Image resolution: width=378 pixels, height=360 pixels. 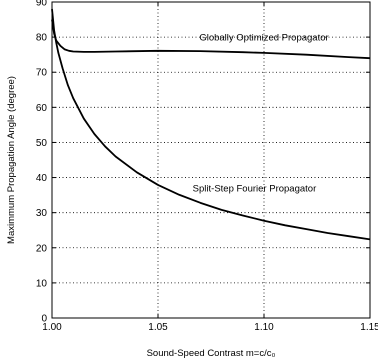 What do you see at coordinates (369, 327) in the screenshot?
I see `x-tick-label-1.15: 1.15` at bounding box center [369, 327].